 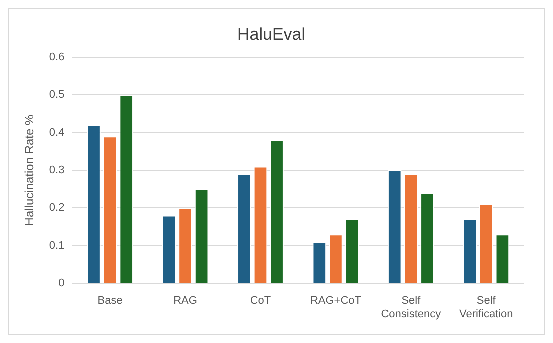 What do you see at coordinates (57, 246) in the screenshot?
I see `y-tick-label: 0.1` at bounding box center [57, 246].